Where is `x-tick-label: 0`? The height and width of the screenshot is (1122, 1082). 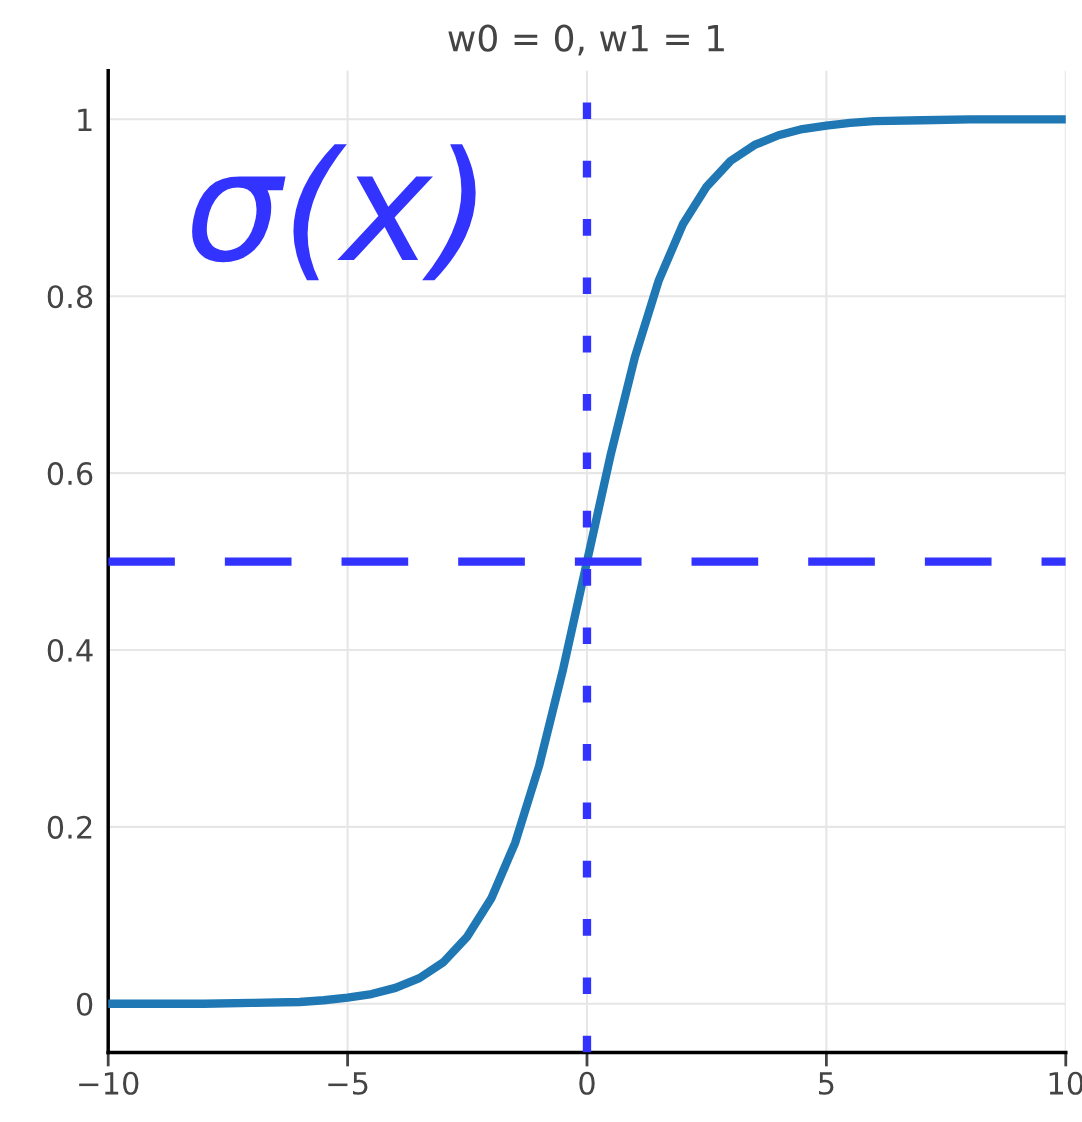
x-tick-label: 0 is located at coordinates (587, 1083).